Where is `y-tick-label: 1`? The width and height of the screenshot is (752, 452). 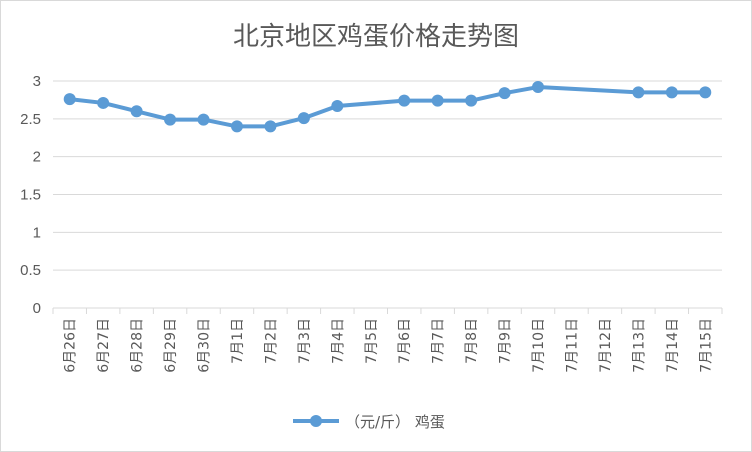
y-tick-label: 1 is located at coordinates (37, 232).